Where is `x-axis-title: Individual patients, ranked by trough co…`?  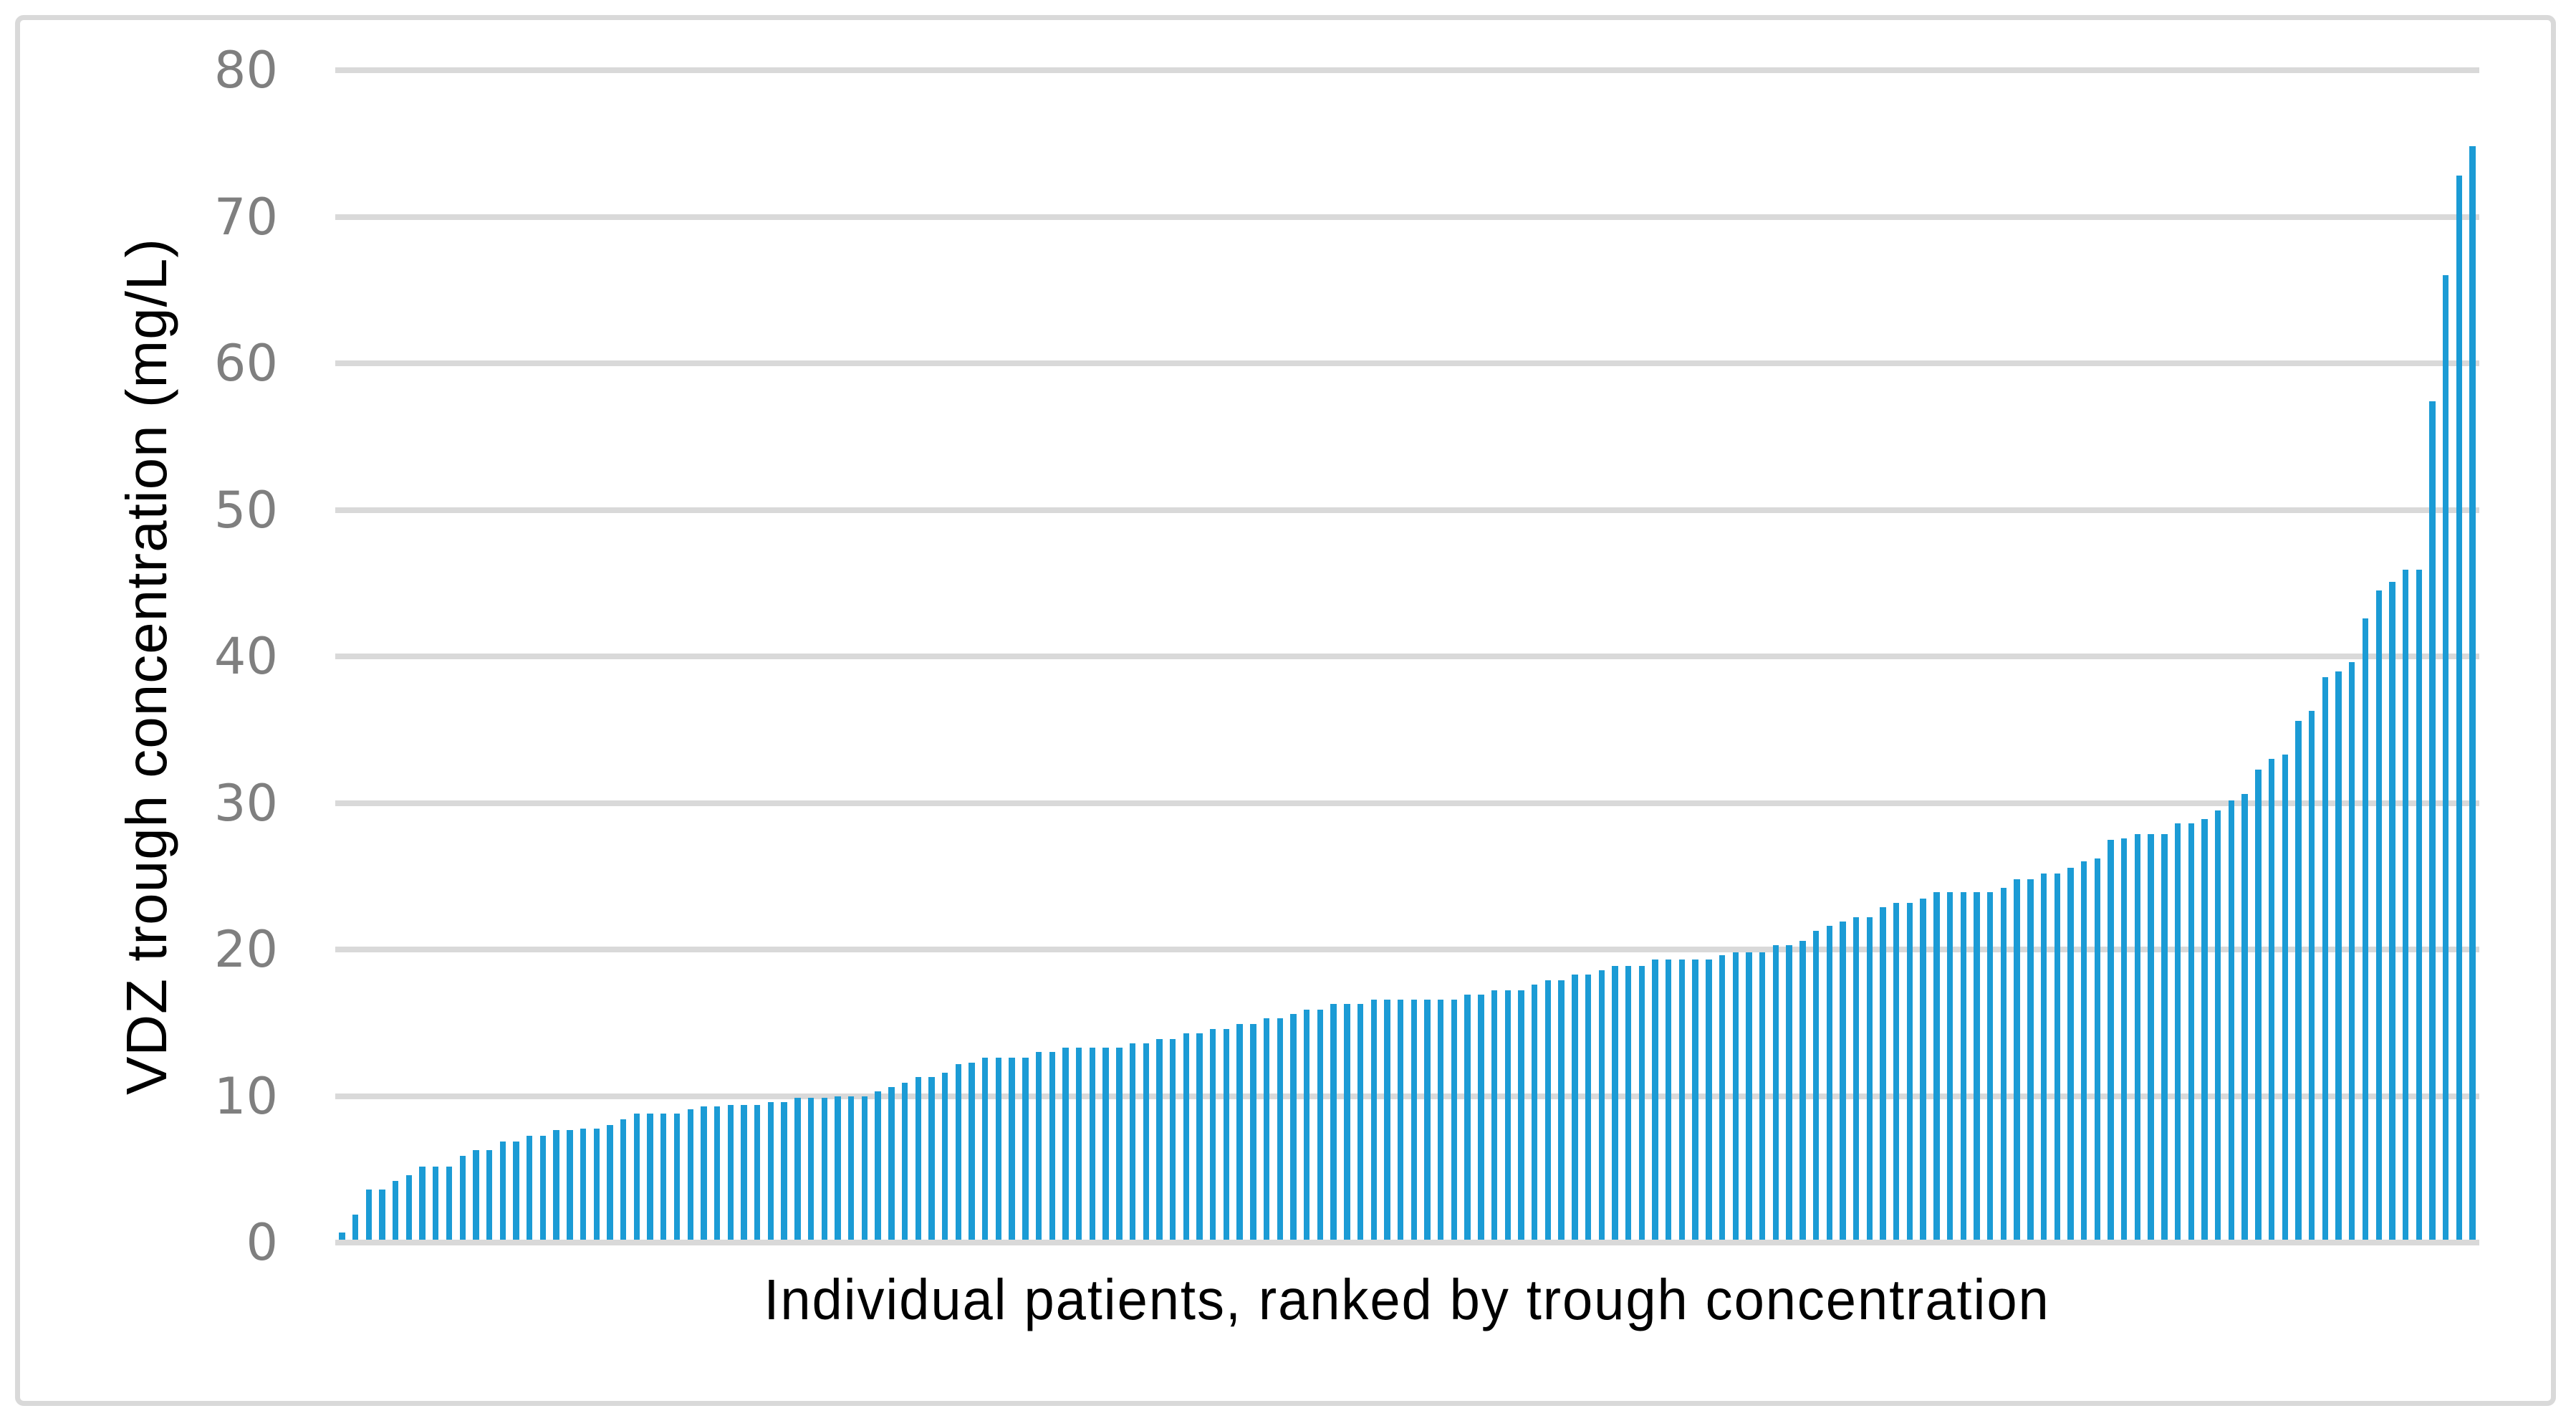 x-axis-title: Individual patients, ranked by trough co… is located at coordinates (1407, 1299).